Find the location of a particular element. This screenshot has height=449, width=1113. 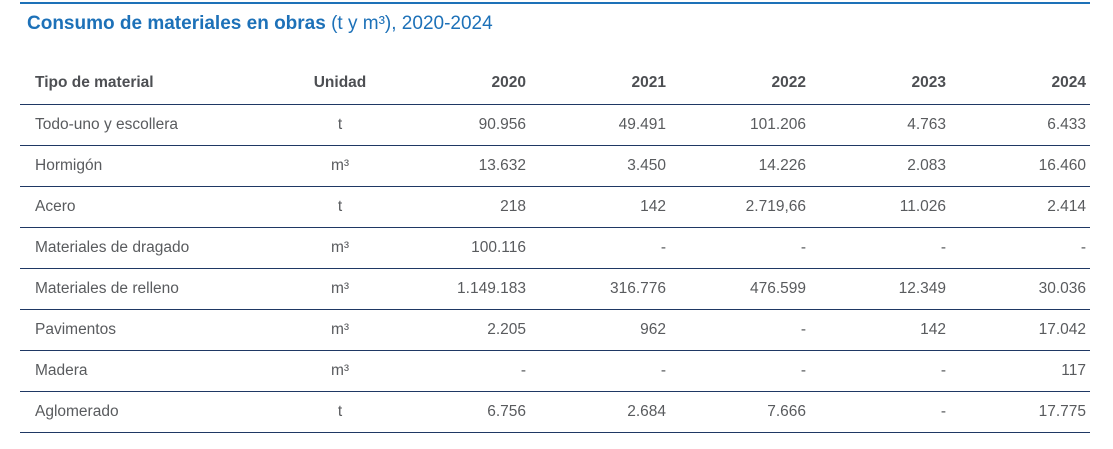

material-cell: Hormigón is located at coordinates (155, 166).